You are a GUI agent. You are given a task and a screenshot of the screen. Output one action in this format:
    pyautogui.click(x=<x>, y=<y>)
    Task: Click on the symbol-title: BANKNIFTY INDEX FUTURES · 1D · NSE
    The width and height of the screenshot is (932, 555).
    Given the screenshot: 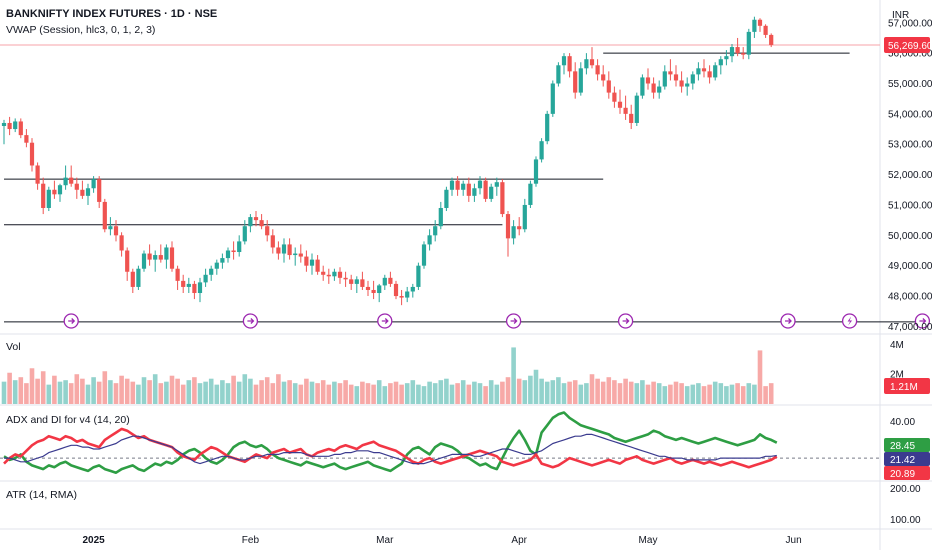 What is the action you would take?
    pyautogui.click(x=111, y=14)
    